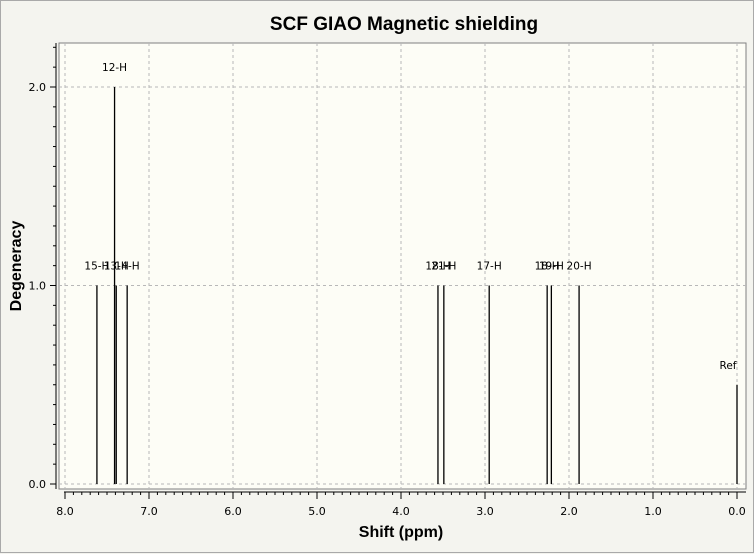  What do you see at coordinates (16, 266) in the screenshot?
I see `y-axis-label: Degeneracy` at bounding box center [16, 266].